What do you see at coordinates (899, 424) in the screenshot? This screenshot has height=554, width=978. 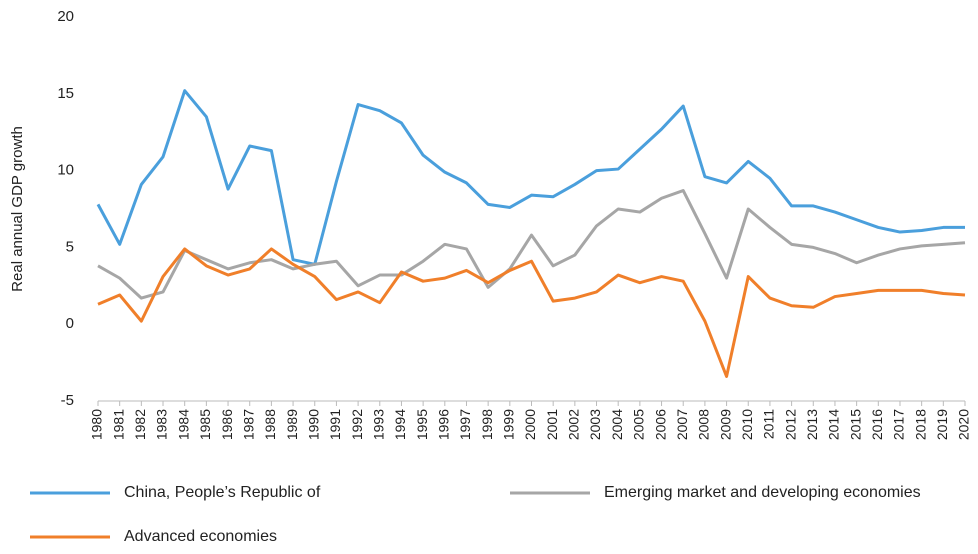 I see `x-tick-label: 2017` at bounding box center [899, 424].